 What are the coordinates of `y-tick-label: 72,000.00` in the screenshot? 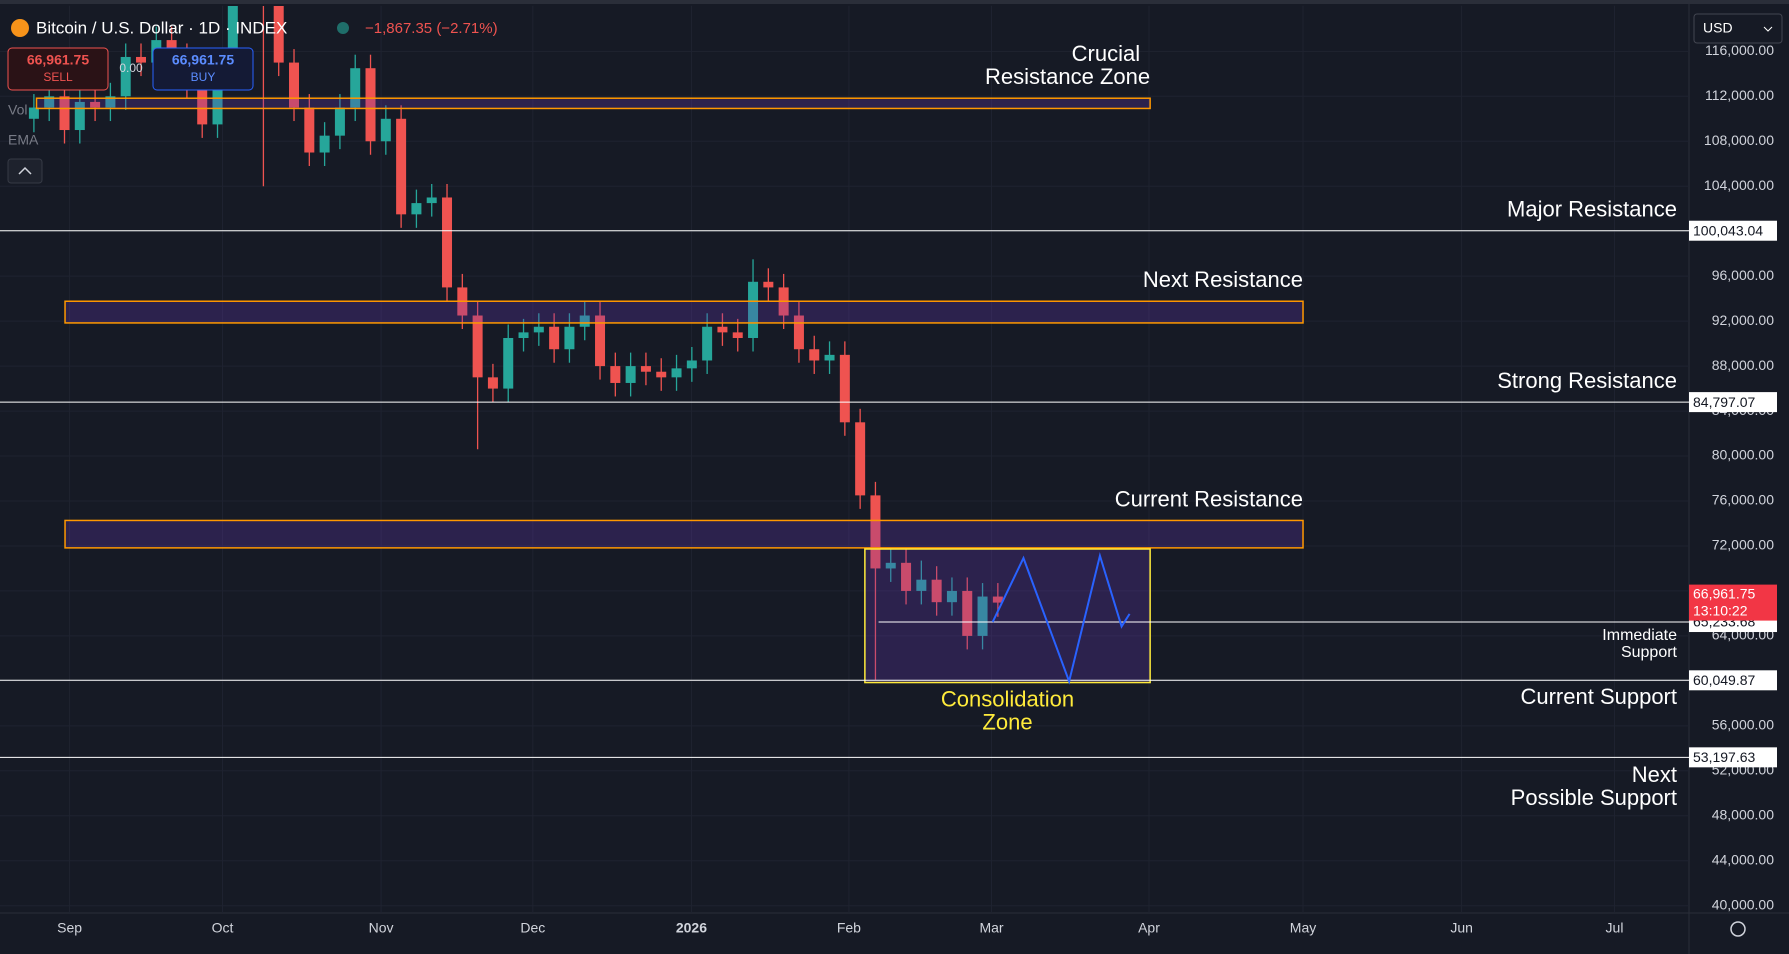 It's located at (1743, 545).